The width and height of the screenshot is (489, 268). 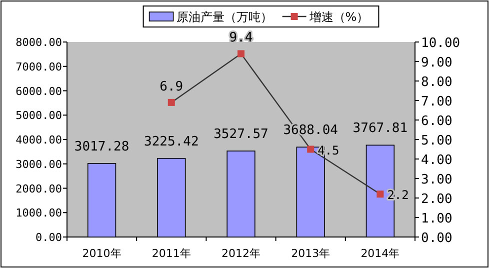 I want to click on legend-label: 增速（%）, so click(x=338, y=17).